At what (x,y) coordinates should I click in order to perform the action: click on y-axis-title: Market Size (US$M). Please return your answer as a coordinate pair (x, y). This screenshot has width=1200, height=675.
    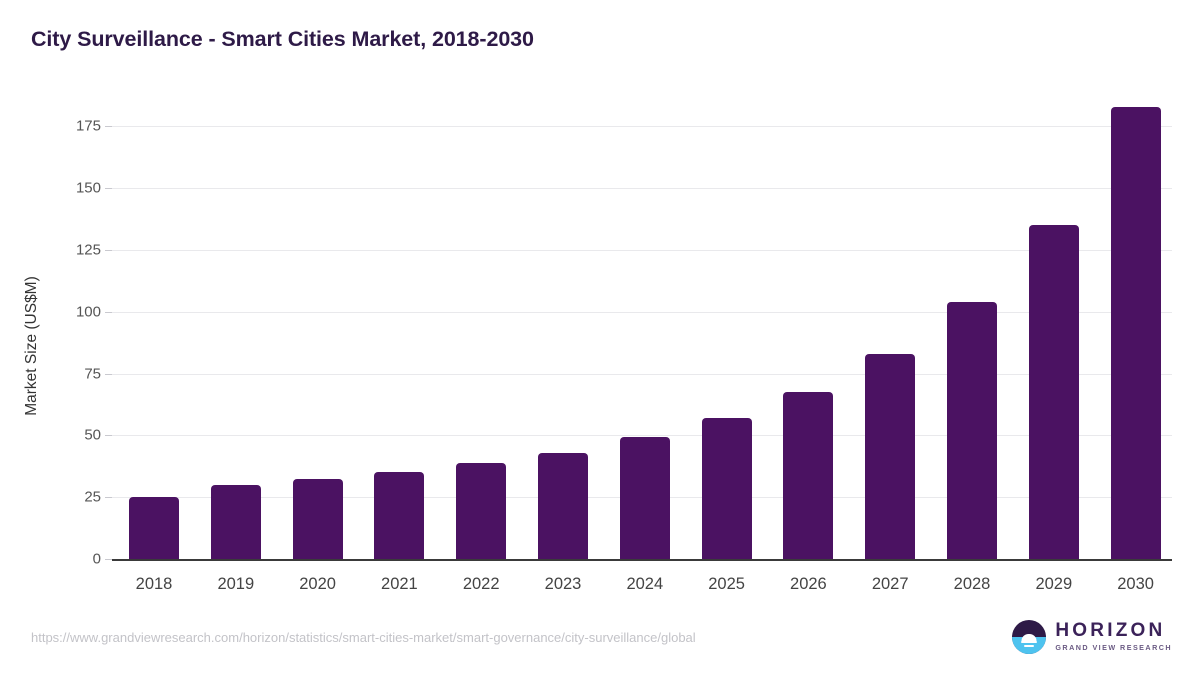
    Looking at the image, I should click on (31, 346).